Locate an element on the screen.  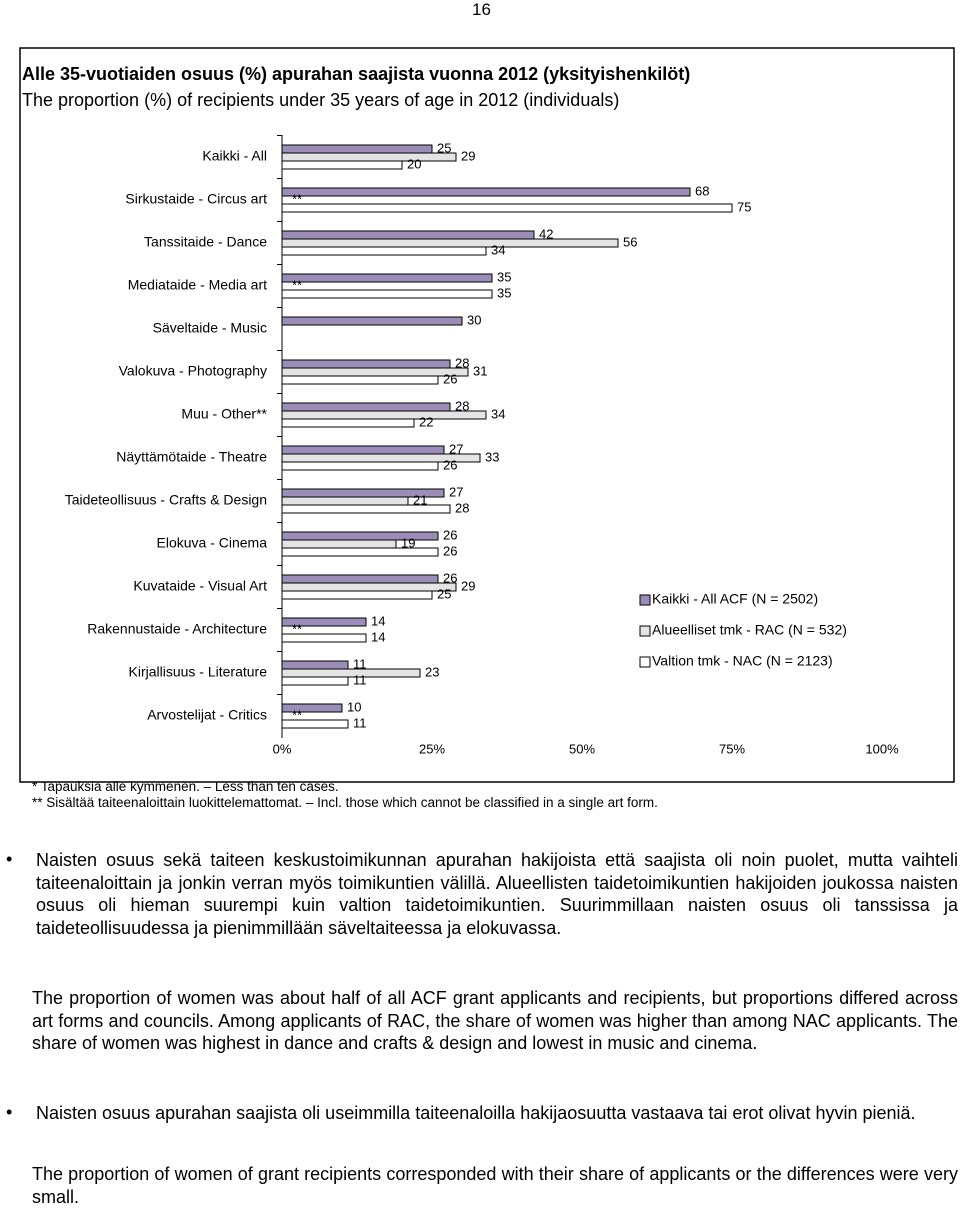
y-tick-label: Mediataide - Media art is located at coordinates (197, 285).